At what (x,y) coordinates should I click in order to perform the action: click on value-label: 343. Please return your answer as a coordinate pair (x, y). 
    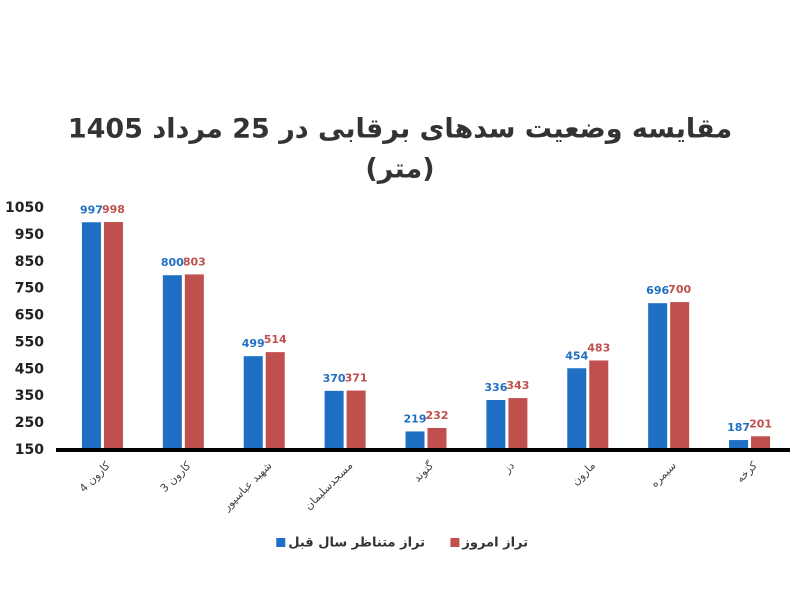
    Looking at the image, I should click on (517, 385).